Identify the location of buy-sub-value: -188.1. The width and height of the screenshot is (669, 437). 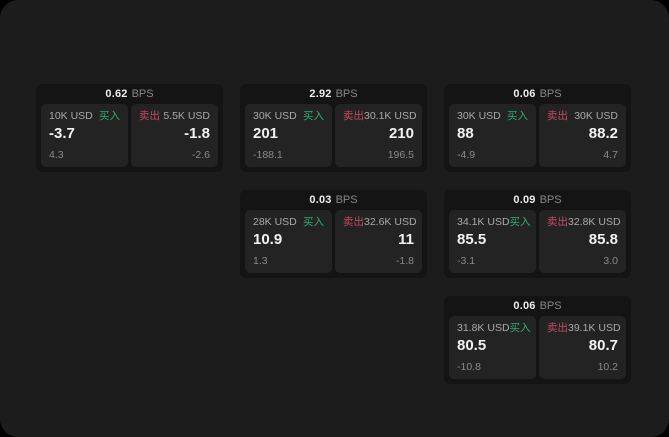
(268, 155).